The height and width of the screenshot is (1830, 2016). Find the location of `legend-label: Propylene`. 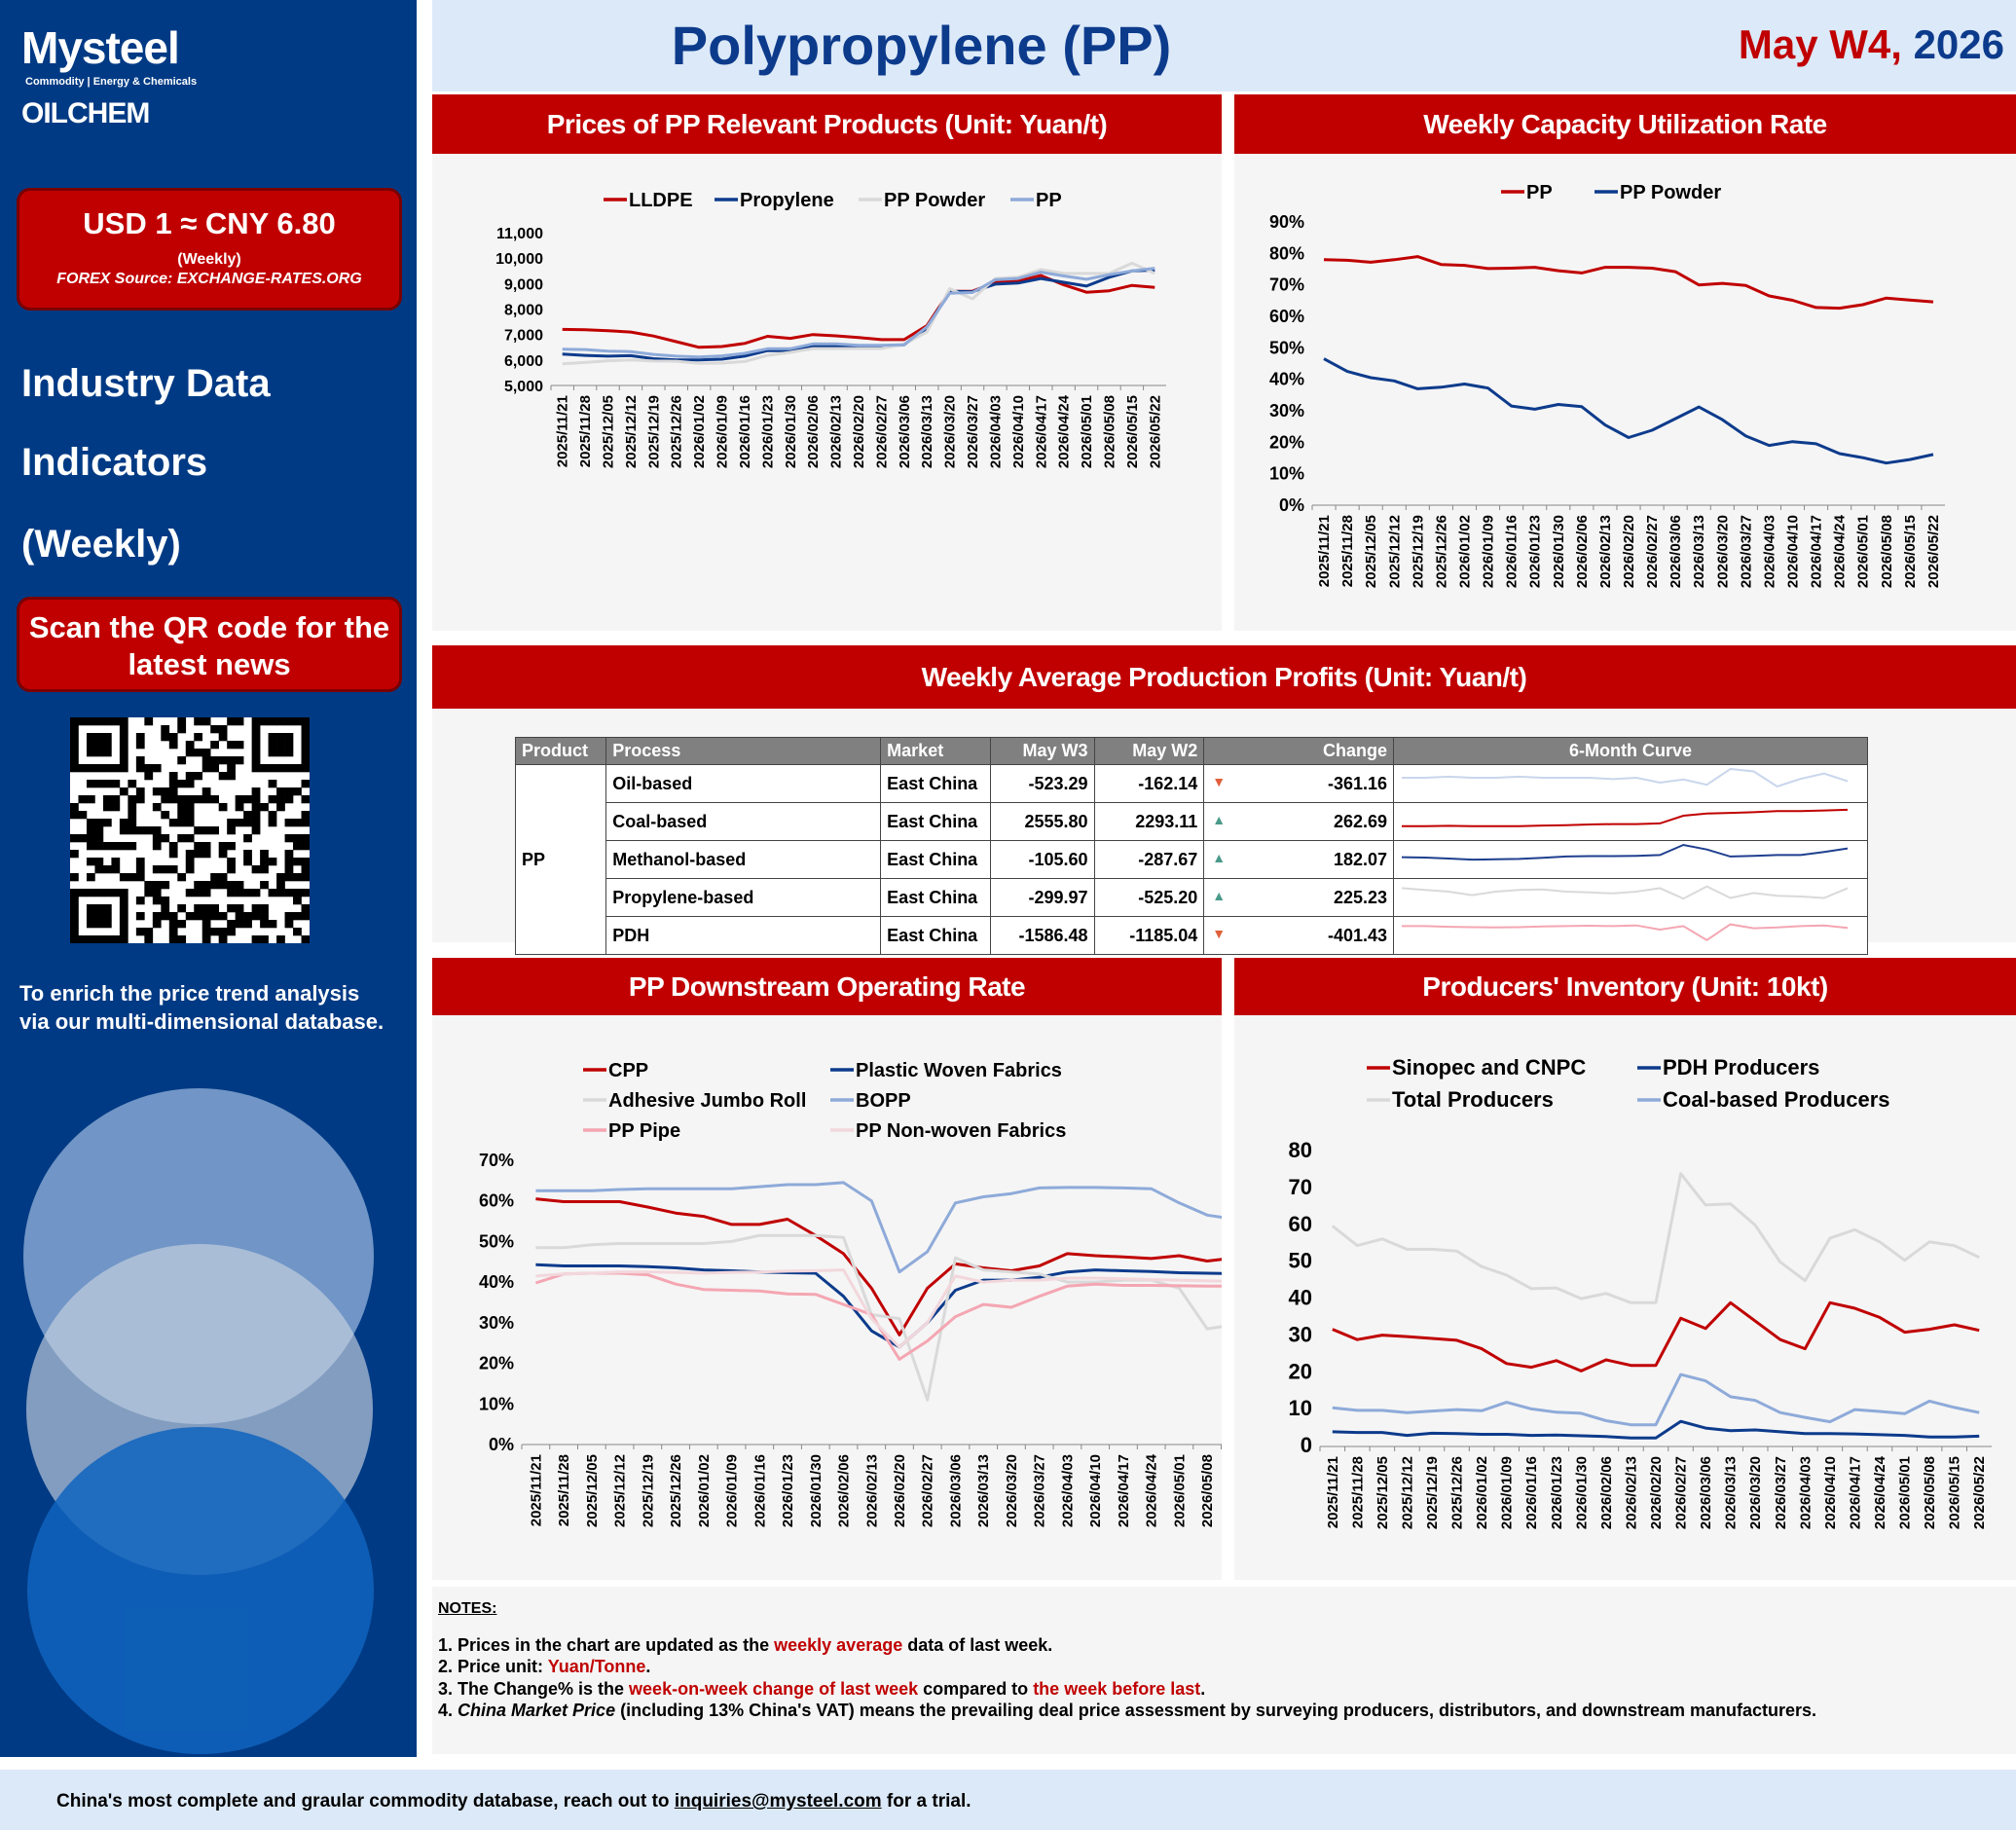

legend-label: Propylene is located at coordinates (787, 200).